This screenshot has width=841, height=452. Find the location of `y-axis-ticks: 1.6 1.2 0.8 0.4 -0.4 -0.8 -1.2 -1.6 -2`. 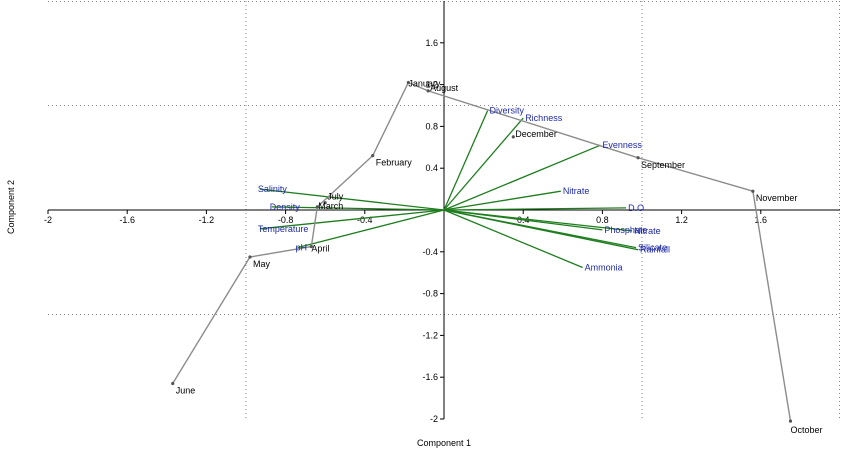

y-axis-ticks: 1.6 1.2 0.8 0.4 -0.4 -0.8 -1.2 -1.6 -2 is located at coordinates (433, 231).